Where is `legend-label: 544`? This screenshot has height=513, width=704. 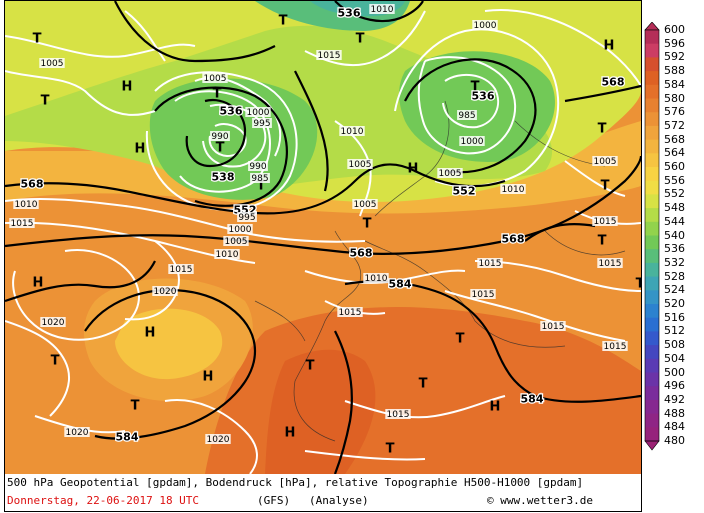 legend-label: 544 is located at coordinates (674, 221).